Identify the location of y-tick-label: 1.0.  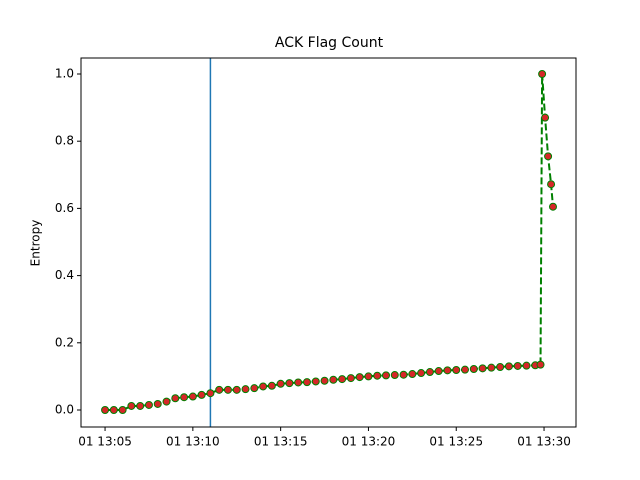
(64, 73).